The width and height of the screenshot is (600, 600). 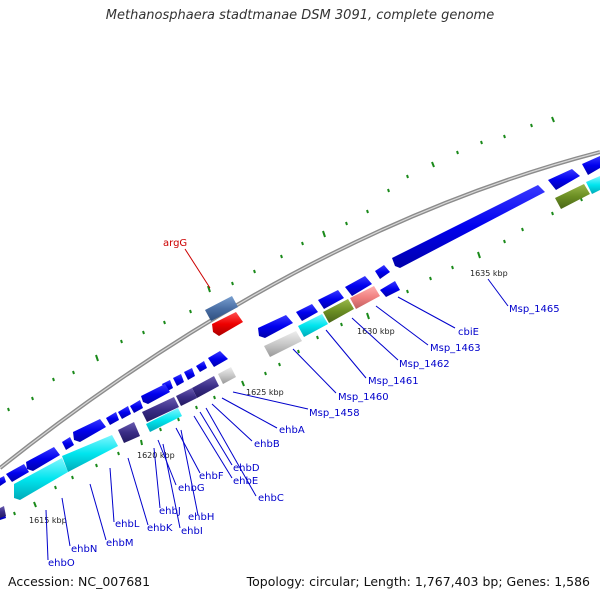 I want to click on label-ehbM: ehbM, so click(x=119, y=543).